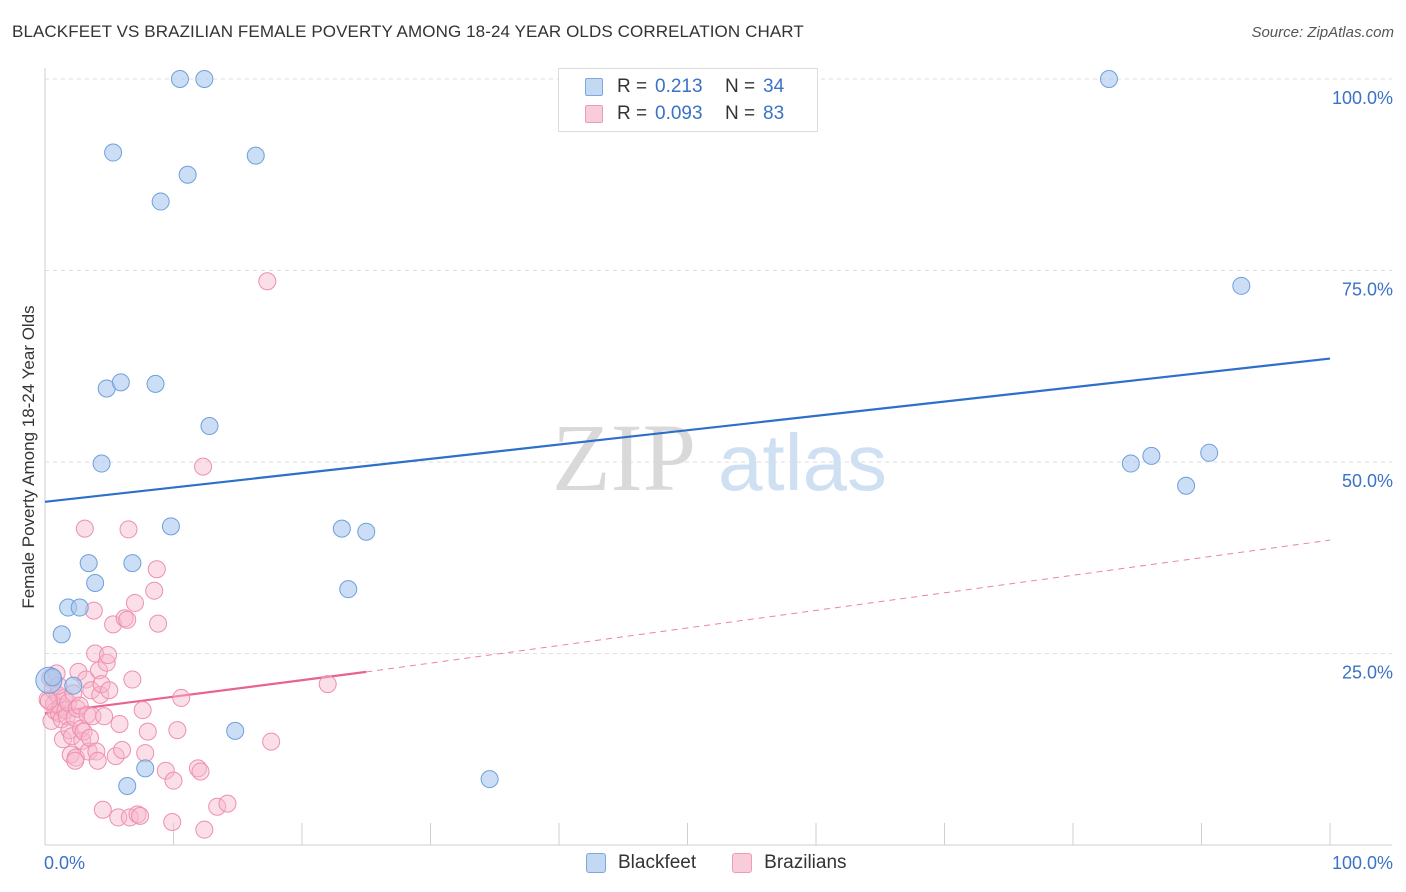 This screenshot has width=1406, height=892. I want to click on points-brazilians, so click(187, 555).